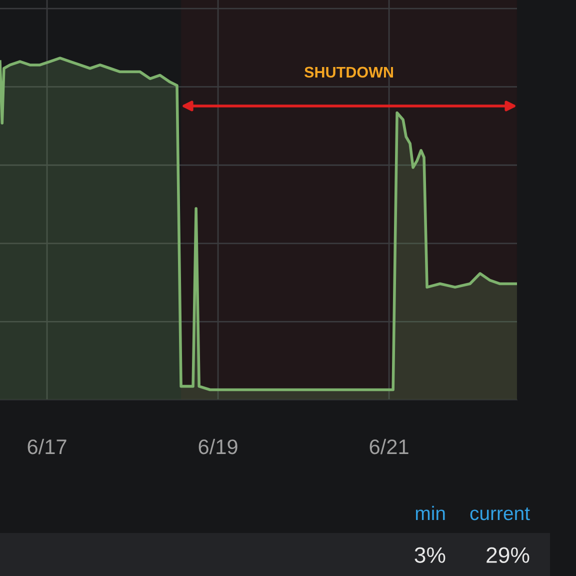 This screenshot has width=576, height=576. What do you see at coordinates (348, 72) in the screenshot?
I see `band-label: SHUTDOWN` at bounding box center [348, 72].